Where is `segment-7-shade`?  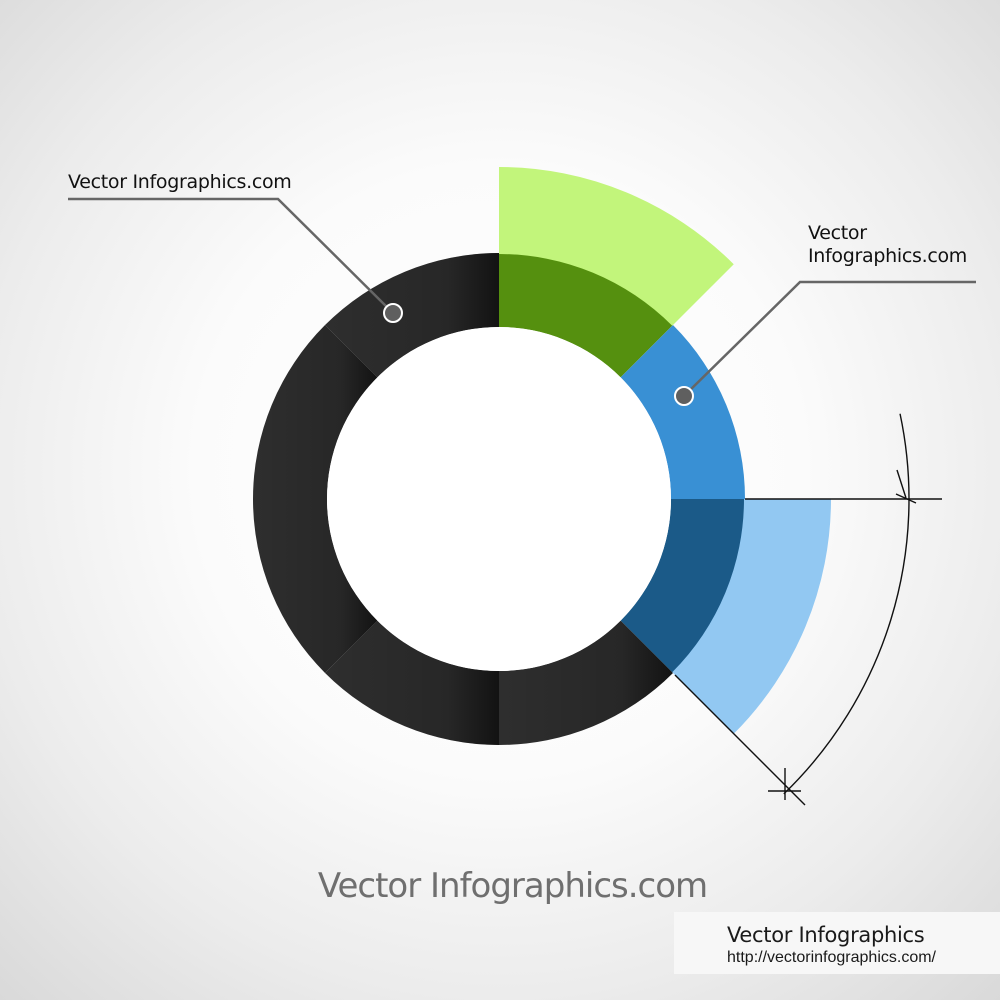
segment-7-shade is located at coordinates (315, 412).